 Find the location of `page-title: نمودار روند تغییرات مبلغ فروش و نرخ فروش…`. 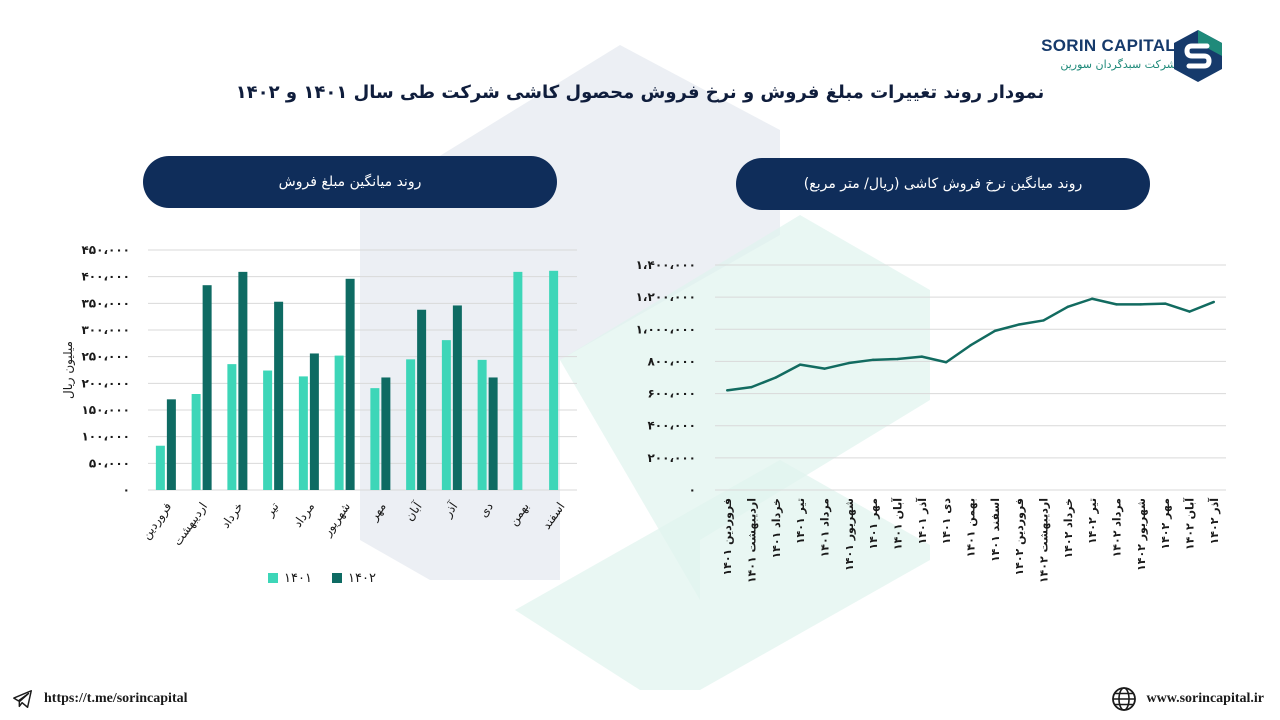

page-title: نمودار روند تغییرات مبلغ فروش و نرخ فروش… is located at coordinates (640, 92).